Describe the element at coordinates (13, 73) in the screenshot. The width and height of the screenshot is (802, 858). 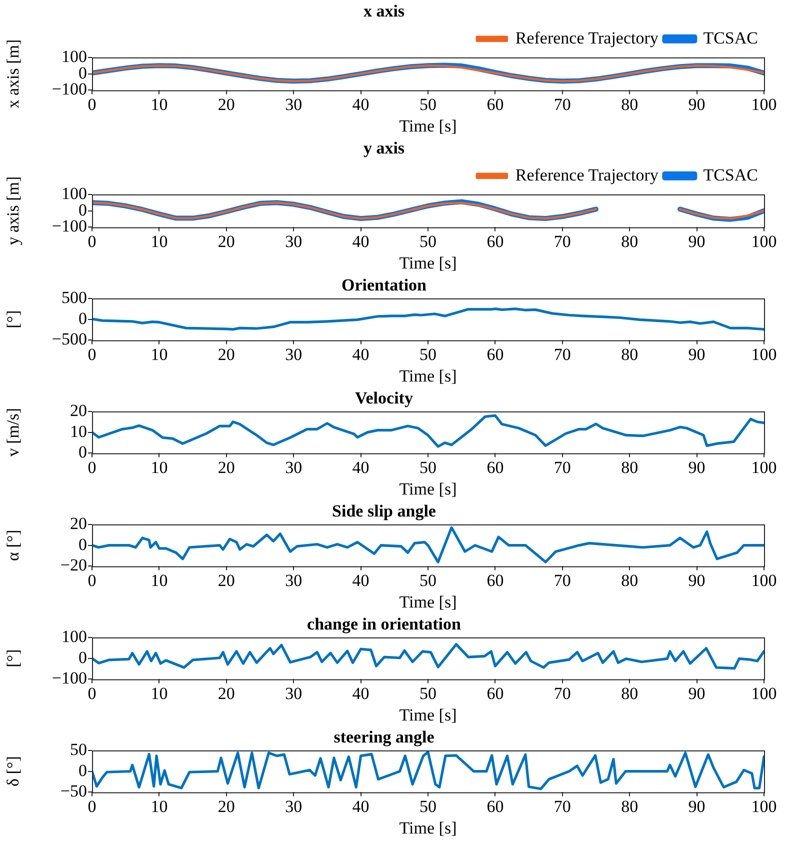
I see `y-axis-title: x axis [m]` at that location.